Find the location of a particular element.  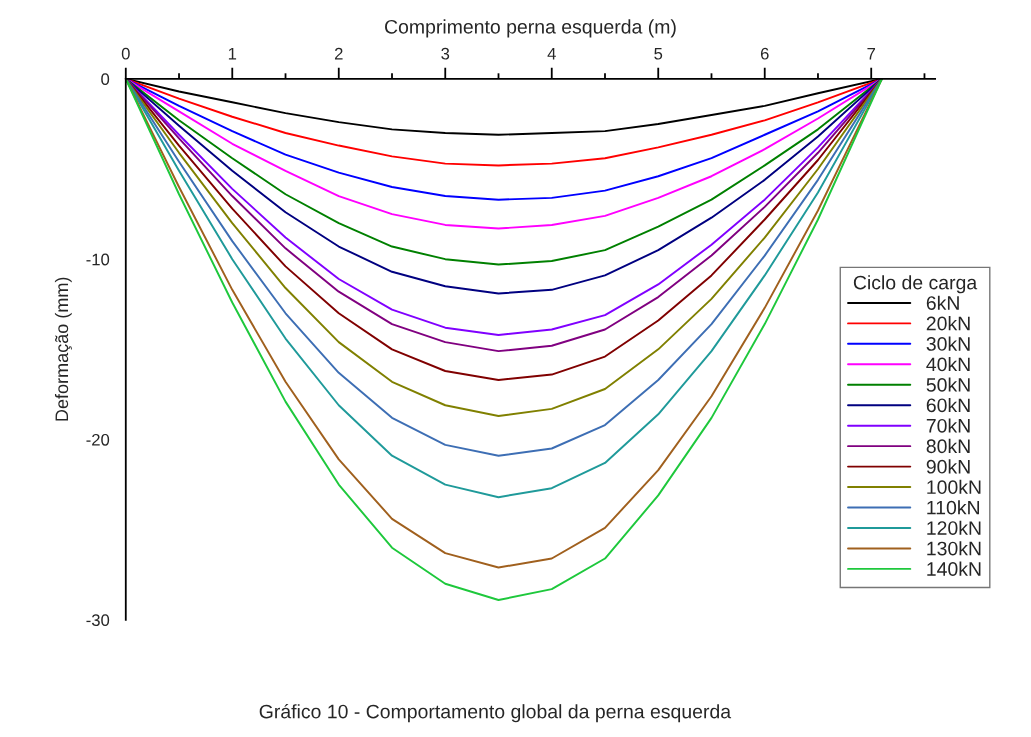

legend-label: 100kN is located at coordinates (954, 487).